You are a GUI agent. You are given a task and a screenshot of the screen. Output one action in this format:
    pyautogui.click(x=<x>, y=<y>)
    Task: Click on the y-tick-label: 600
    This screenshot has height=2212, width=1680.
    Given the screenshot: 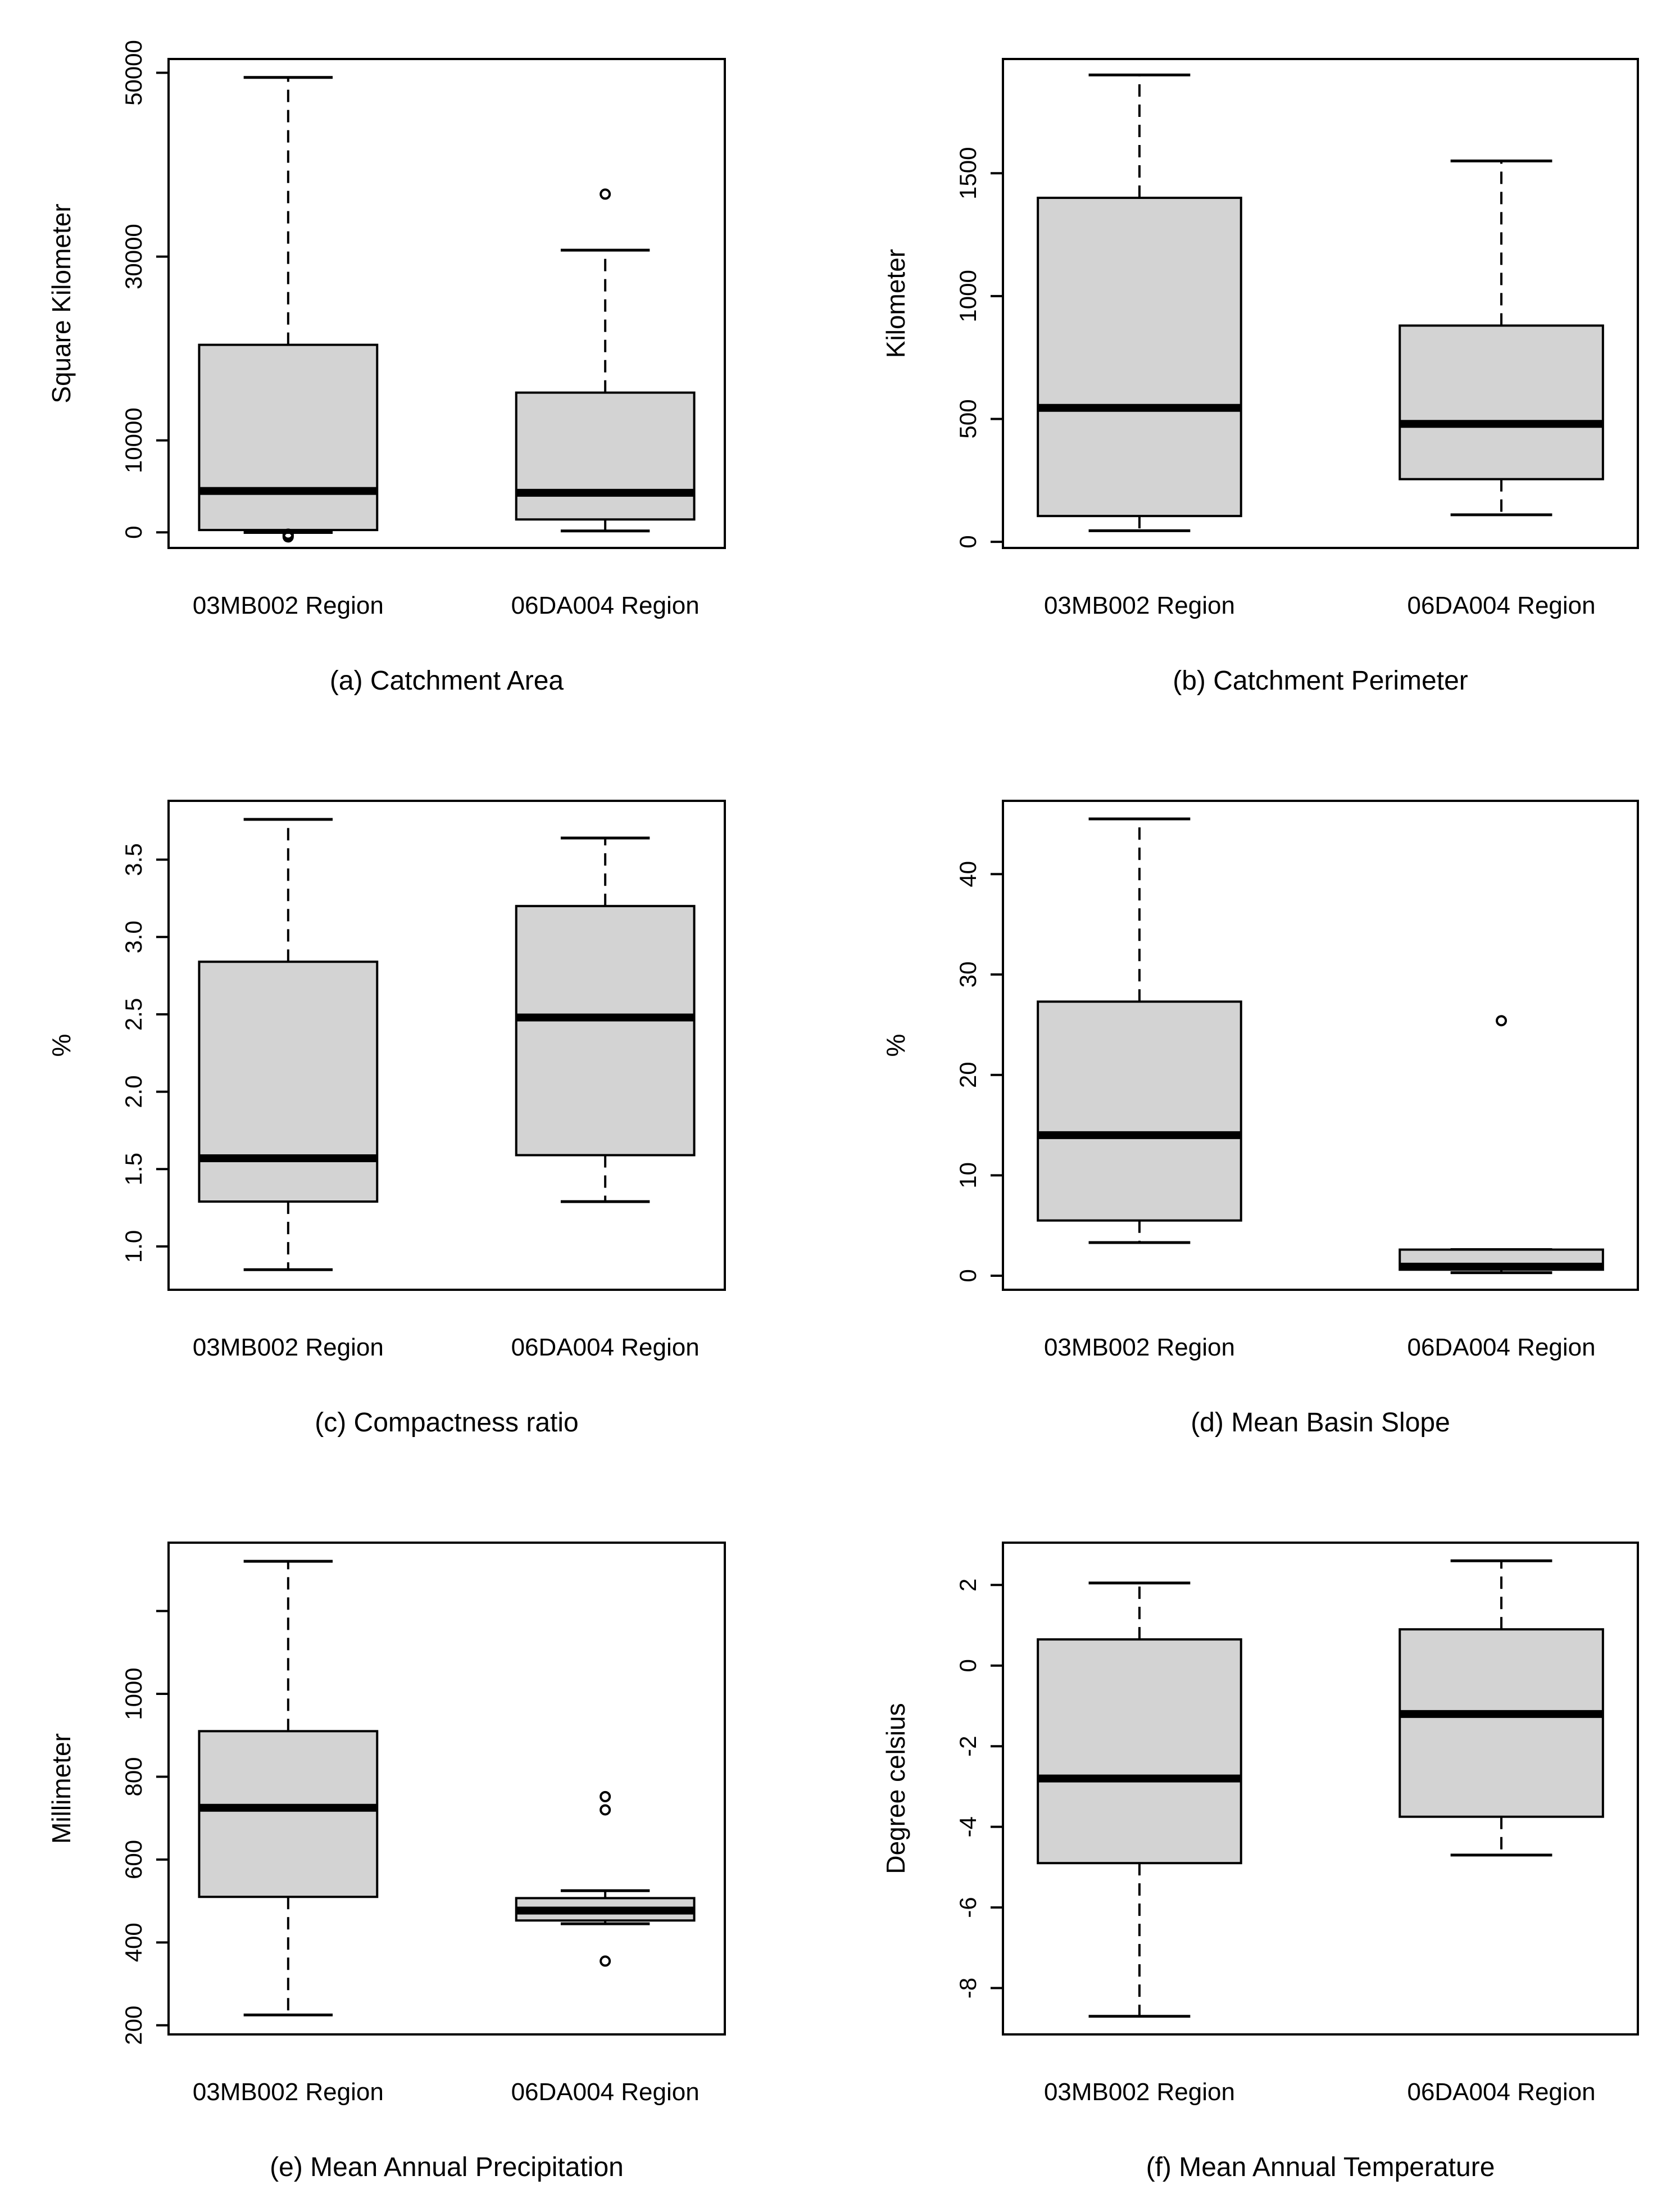 What is the action you would take?
    pyautogui.click(x=133, y=1859)
    